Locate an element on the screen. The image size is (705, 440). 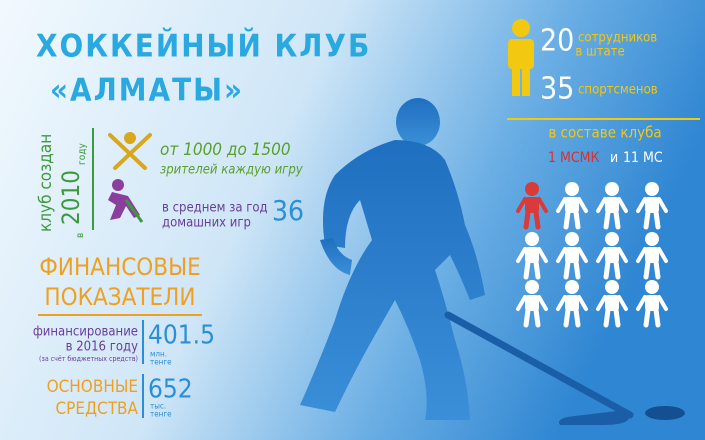
assets-value: 652 is located at coordinates (170, 390).